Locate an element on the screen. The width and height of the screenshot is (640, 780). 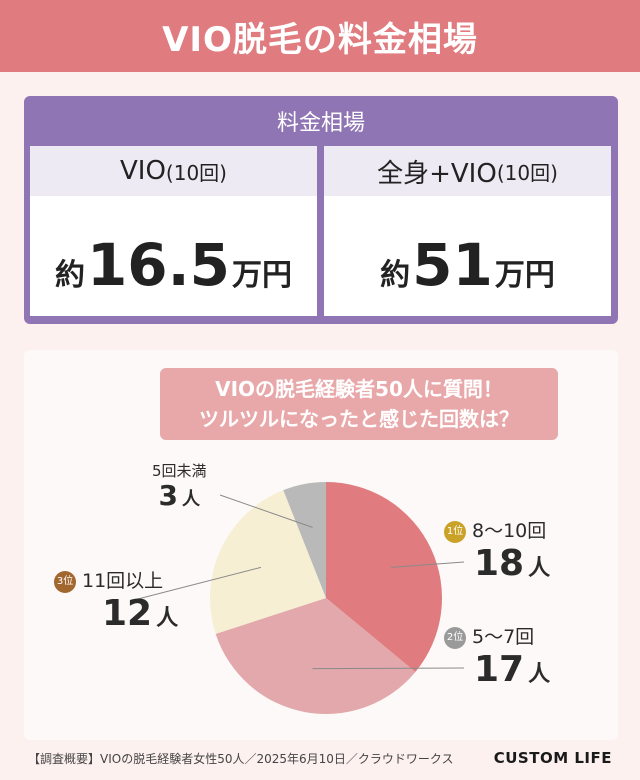
price-card-label: VIO is located at coordinates (143, 171).